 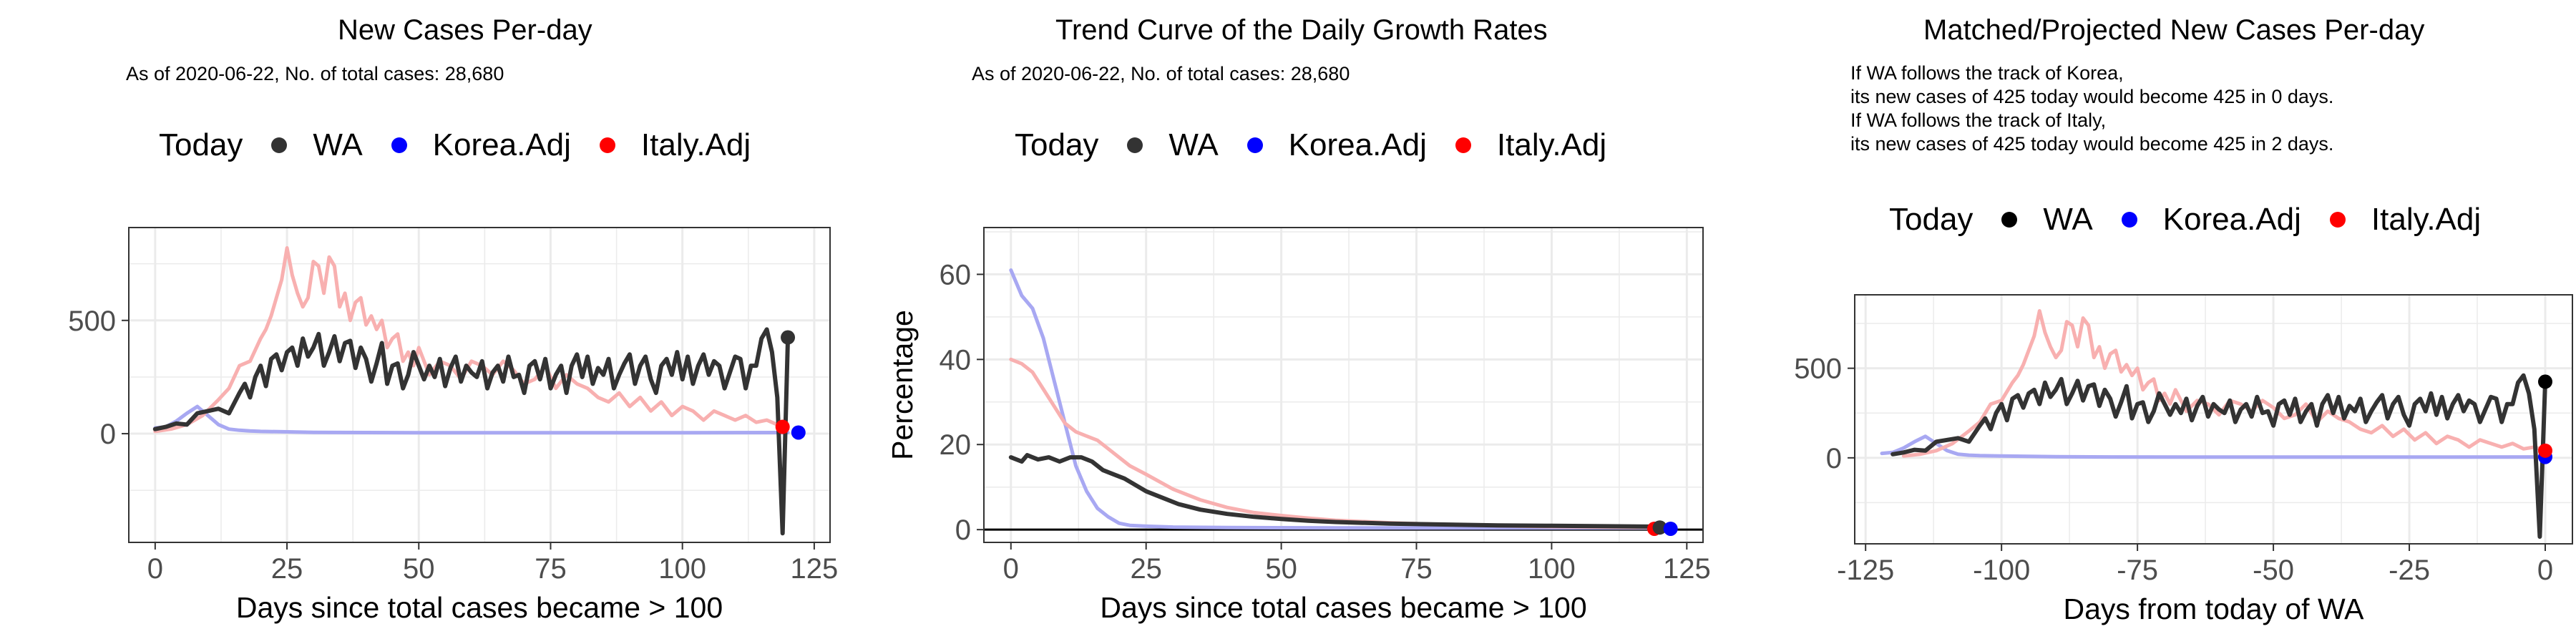 What do you see at coordinates (1865, 570) in the screenshot?
I see `x-tick-label: -125` at bounding box center [1865, 570].